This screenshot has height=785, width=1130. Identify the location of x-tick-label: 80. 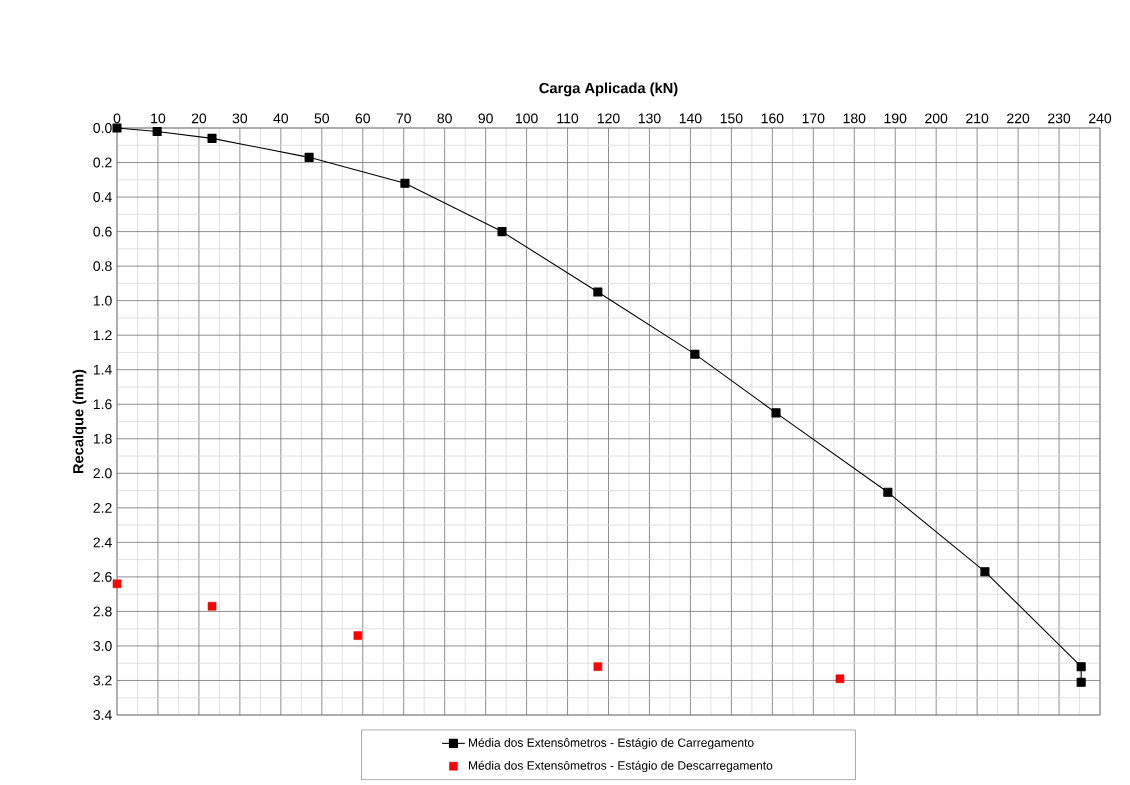
(444, 118).